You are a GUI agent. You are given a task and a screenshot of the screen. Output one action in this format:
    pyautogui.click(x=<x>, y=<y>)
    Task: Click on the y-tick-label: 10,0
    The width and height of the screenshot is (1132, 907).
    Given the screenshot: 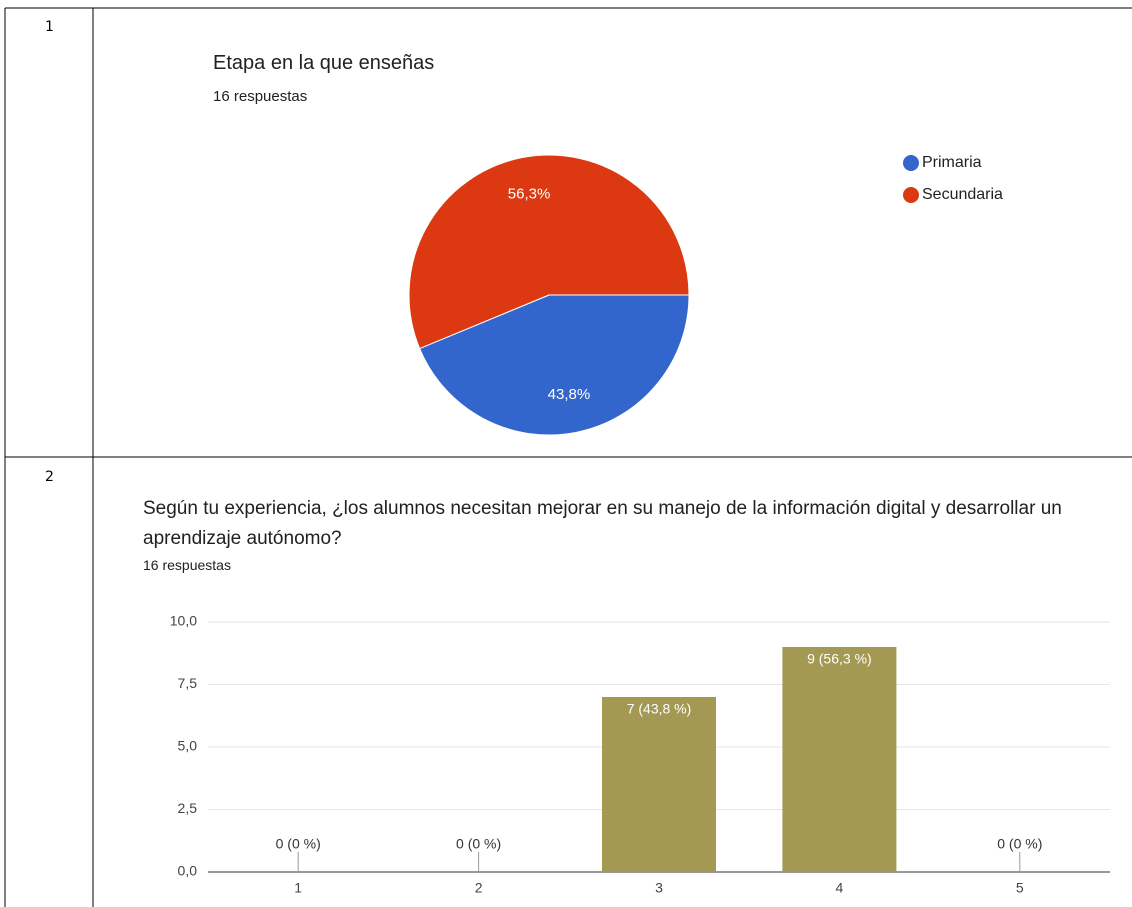 What is the action you would take?
    pyautogui.click(x=183, y=621)
    